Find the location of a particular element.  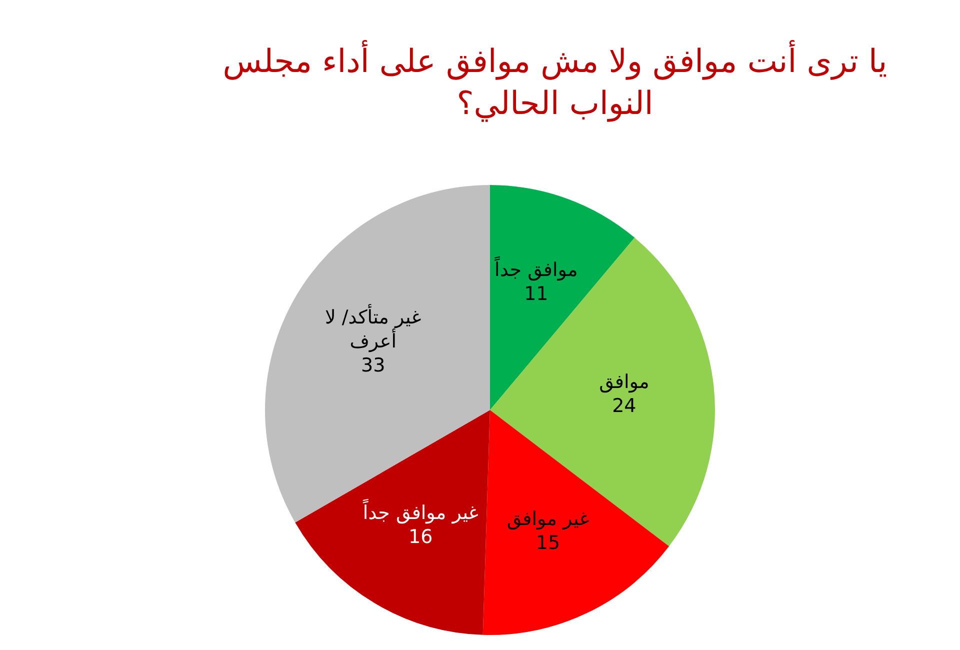

data-label: 33 is located at coordinates (373, 365).